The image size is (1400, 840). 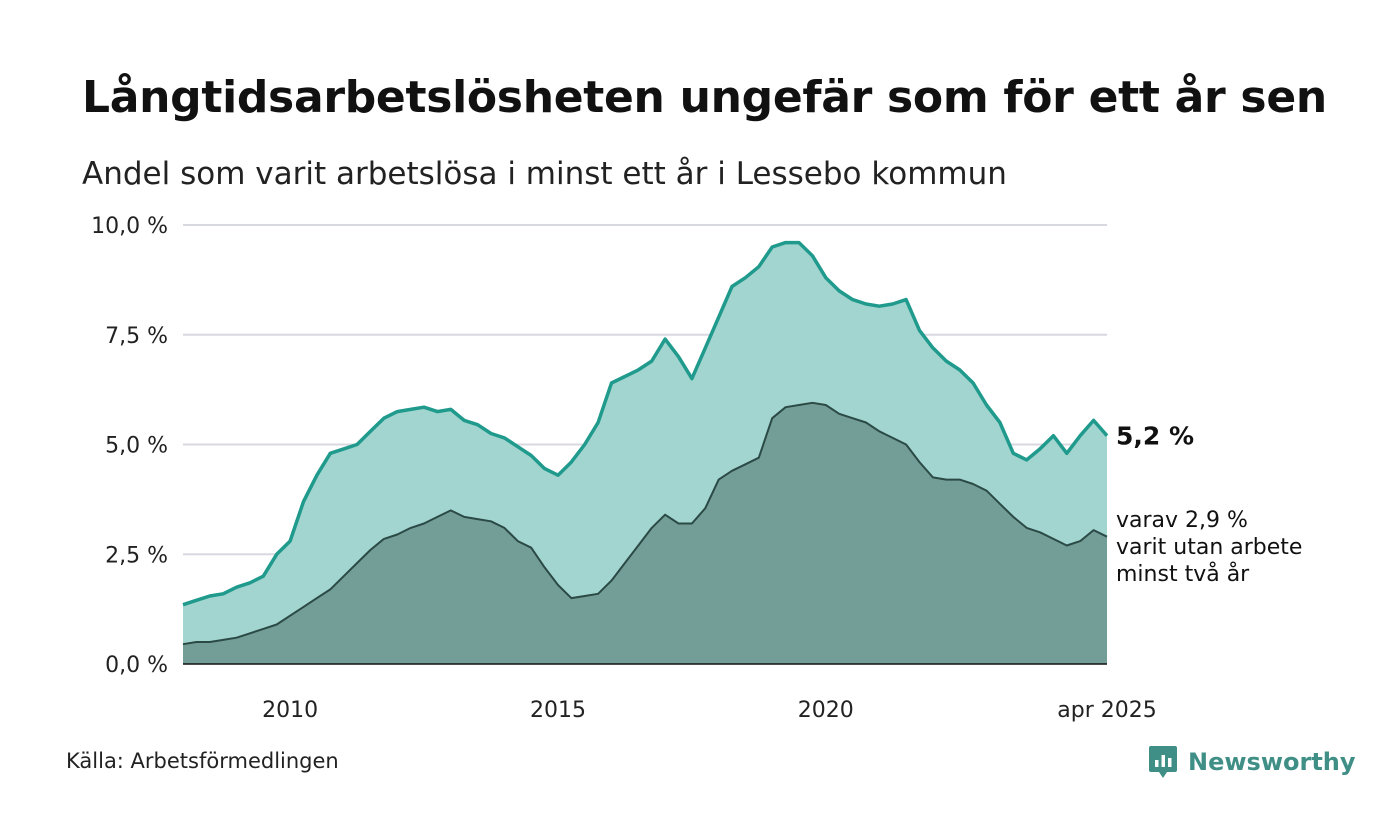 I want to click on x-tick-label: 2020, so click(x=826, y=710).